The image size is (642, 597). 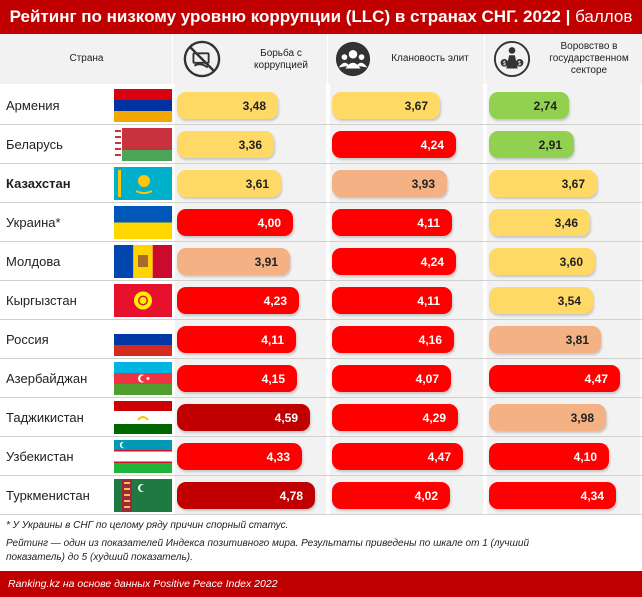 What do you see at coordinates (237, 378) in the screenshot?
I see `bar-value: 4,15` at bounding box center [237, 378].